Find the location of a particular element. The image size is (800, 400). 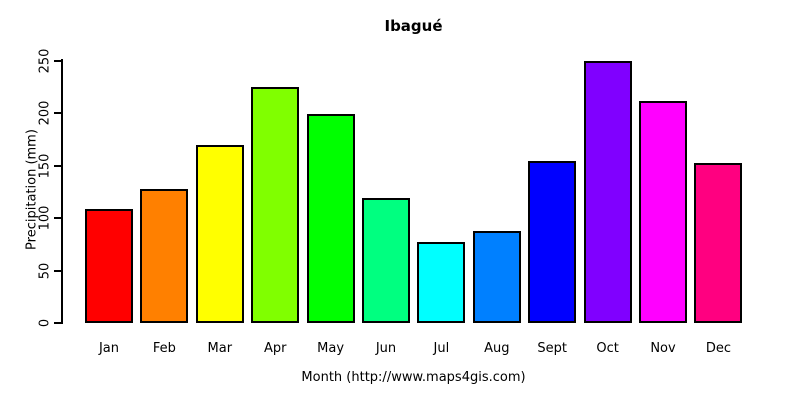

x-tick-label-feb: Feb is located at coordinates (164, 348).